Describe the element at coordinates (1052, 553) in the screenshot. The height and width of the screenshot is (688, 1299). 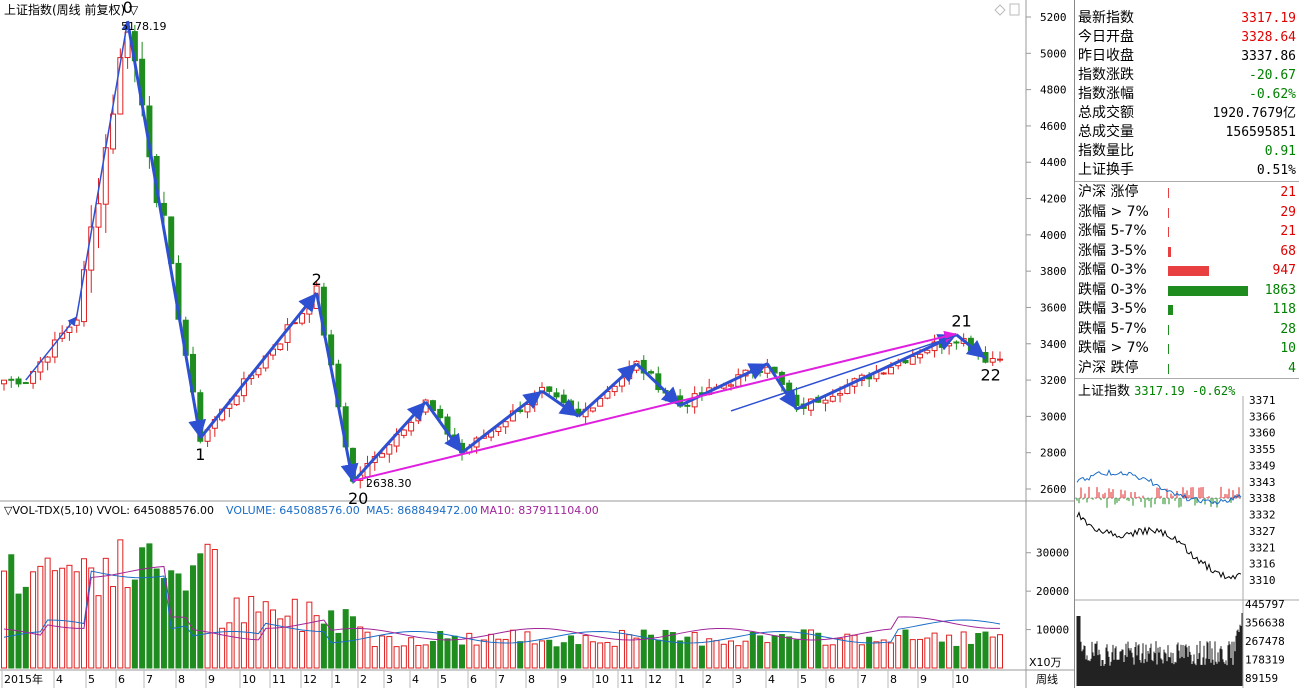
I see `volume-tick-label: 30000` at that location.